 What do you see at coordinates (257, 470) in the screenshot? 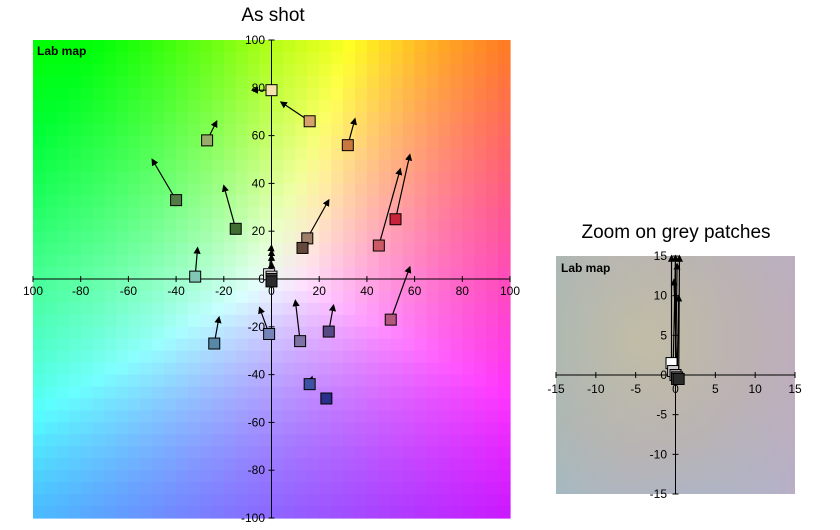
I see `y-tick-label: -80` at bounding box center [257, 470].